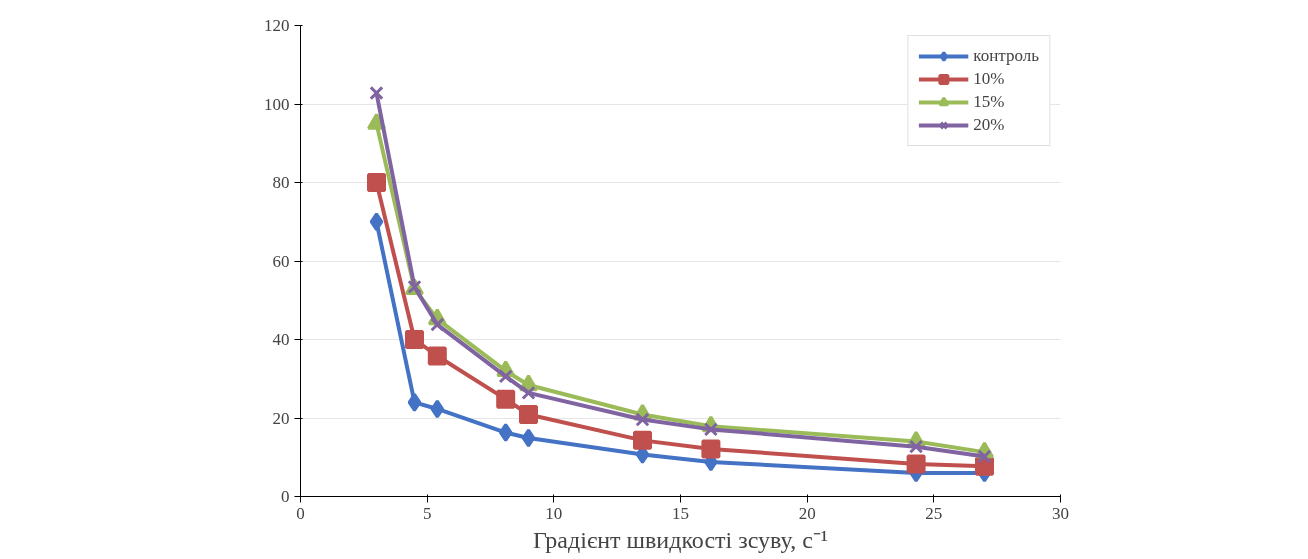  Describe the element at coordinates (989, 102) in the screenshot. I see `legend-label: 15%` at that location.